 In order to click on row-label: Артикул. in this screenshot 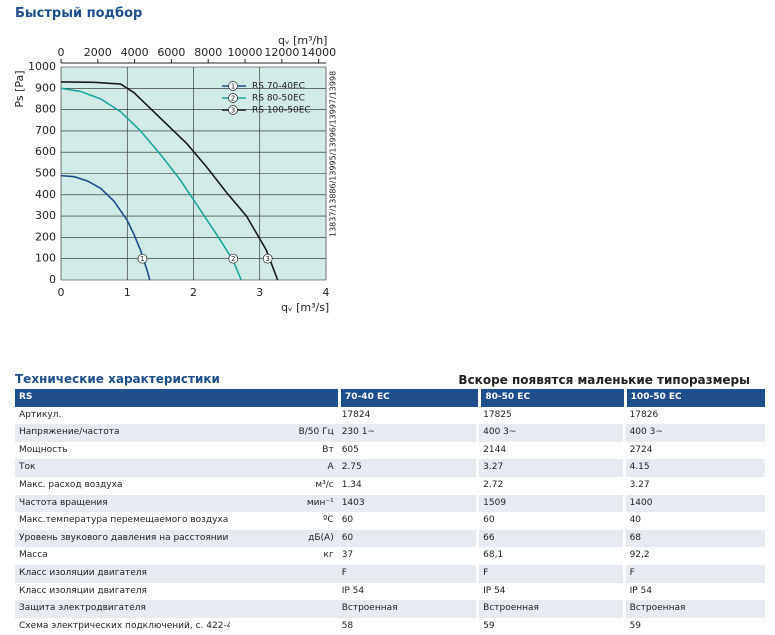, I will do `click(40, 414)`.